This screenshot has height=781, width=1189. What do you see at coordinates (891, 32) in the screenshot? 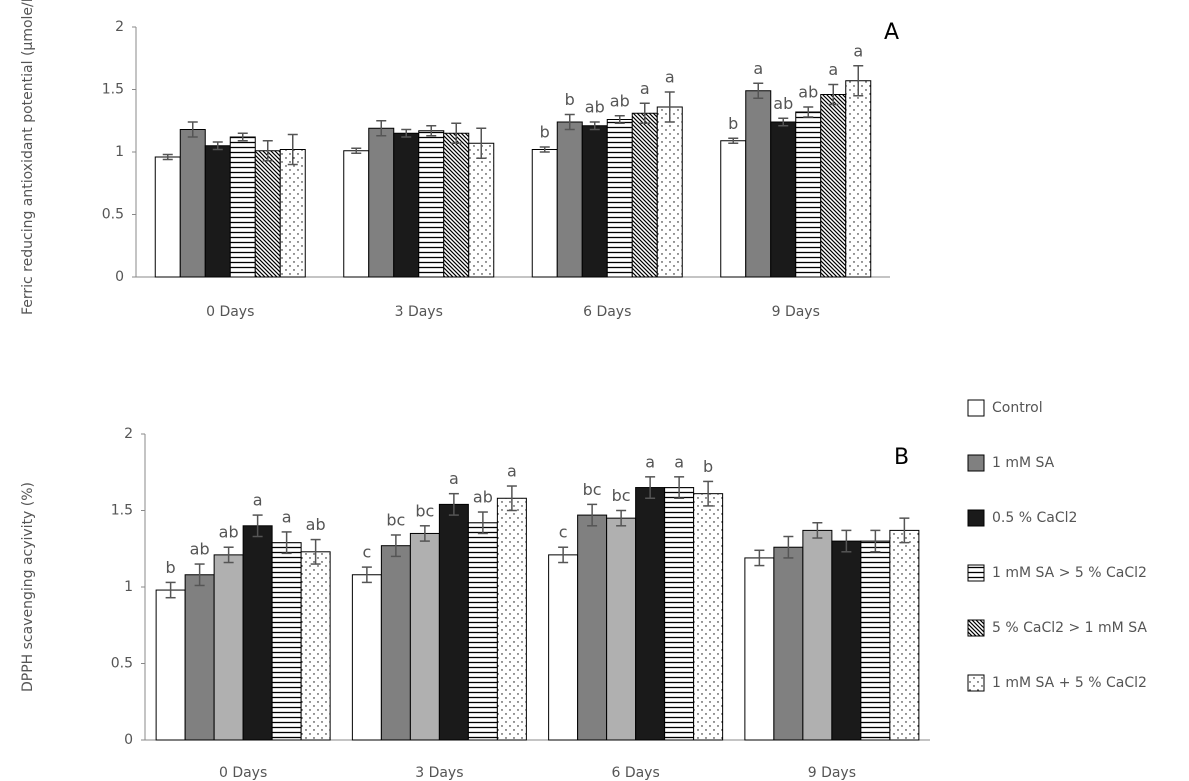
I see `panel-label: A` at bounding box center [891, 32].